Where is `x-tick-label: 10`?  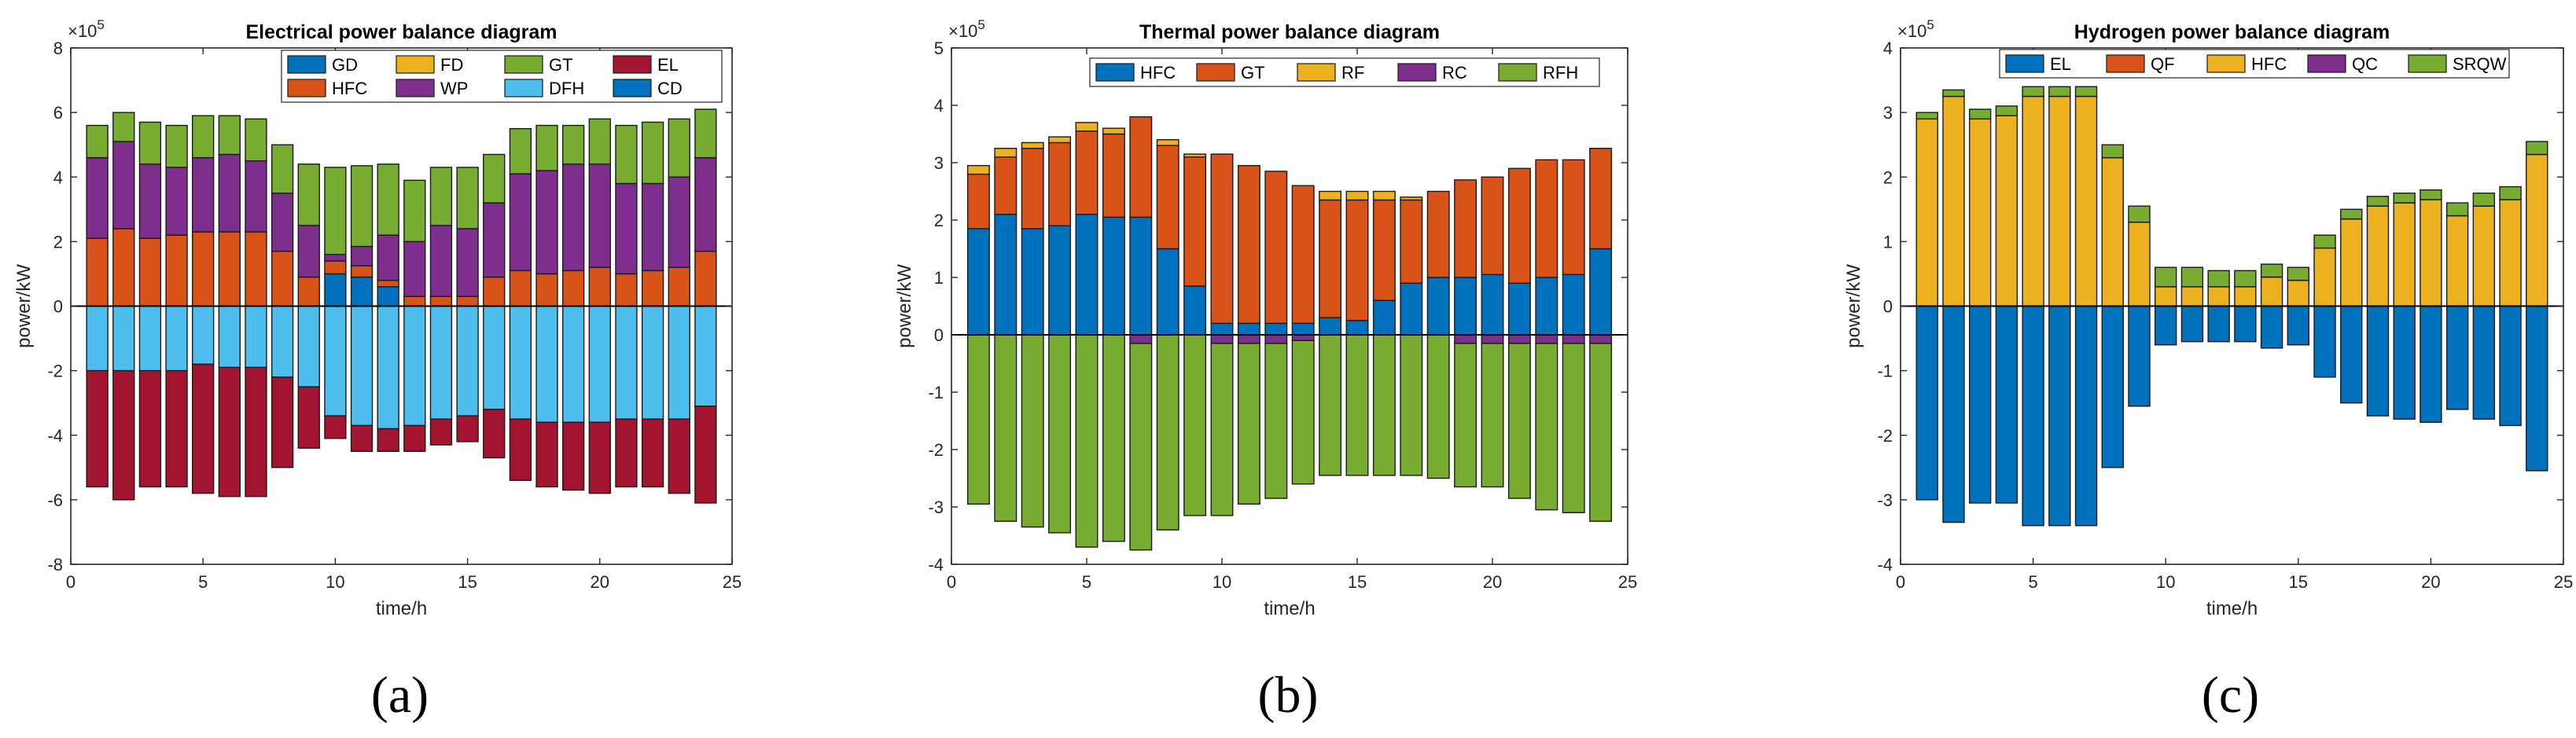
x-tick-label: 10 is located at coordinates (2165, 582).